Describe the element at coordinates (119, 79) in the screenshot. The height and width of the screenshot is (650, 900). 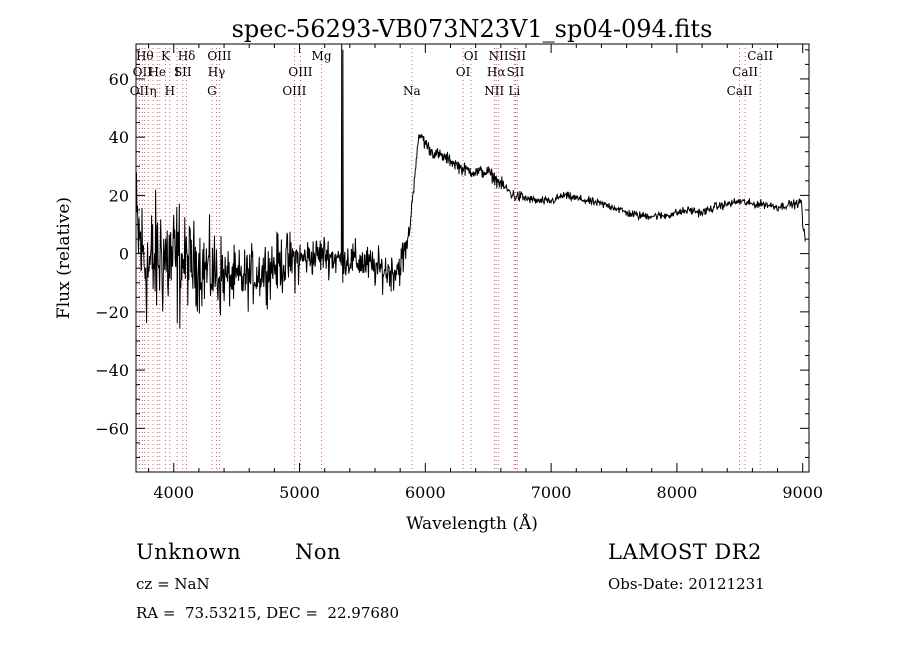
I see `y-tick-label: 60` at that location.